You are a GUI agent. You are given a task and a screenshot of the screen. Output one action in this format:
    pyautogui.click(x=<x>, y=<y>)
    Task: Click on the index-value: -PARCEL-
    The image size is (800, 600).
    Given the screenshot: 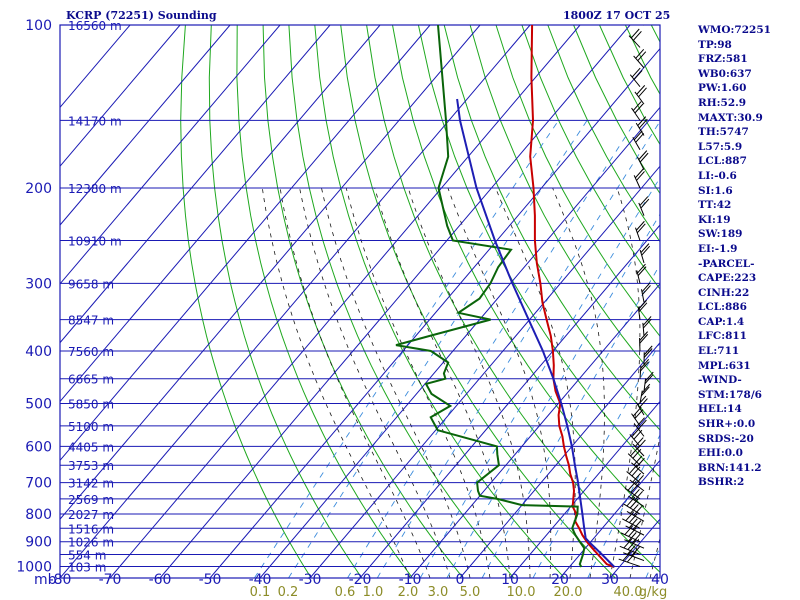 What is the action you would take?
    pyautogui.click(x=726, y=263)
    